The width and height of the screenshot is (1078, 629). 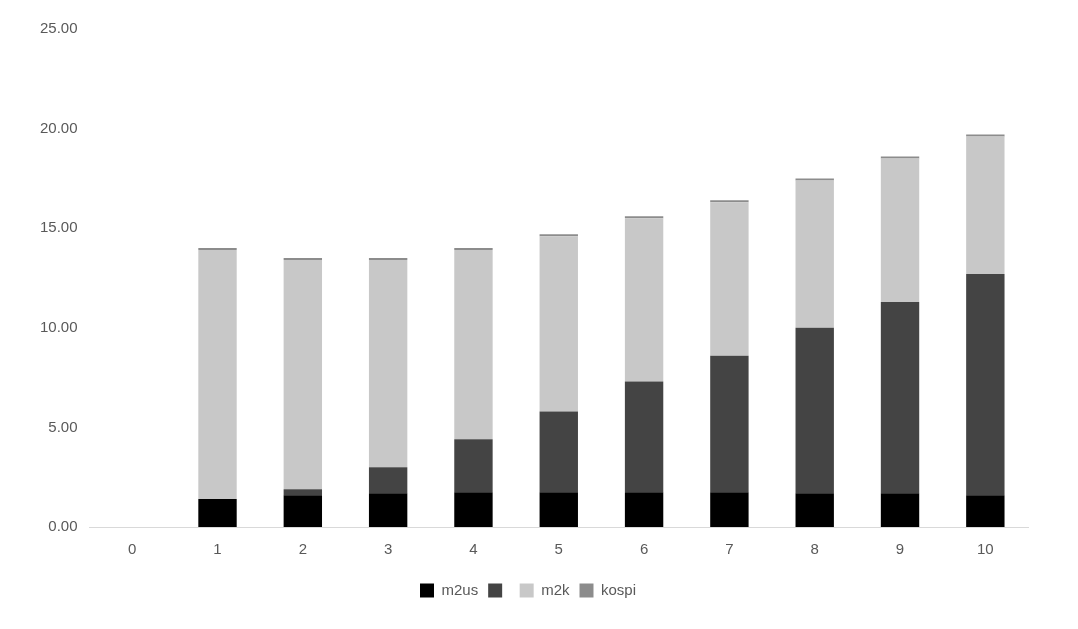 What do you see at coordinates (63, 526) in the screenshot?
I see `y-tick-label: 0.00` at bounding box center [63, 526].